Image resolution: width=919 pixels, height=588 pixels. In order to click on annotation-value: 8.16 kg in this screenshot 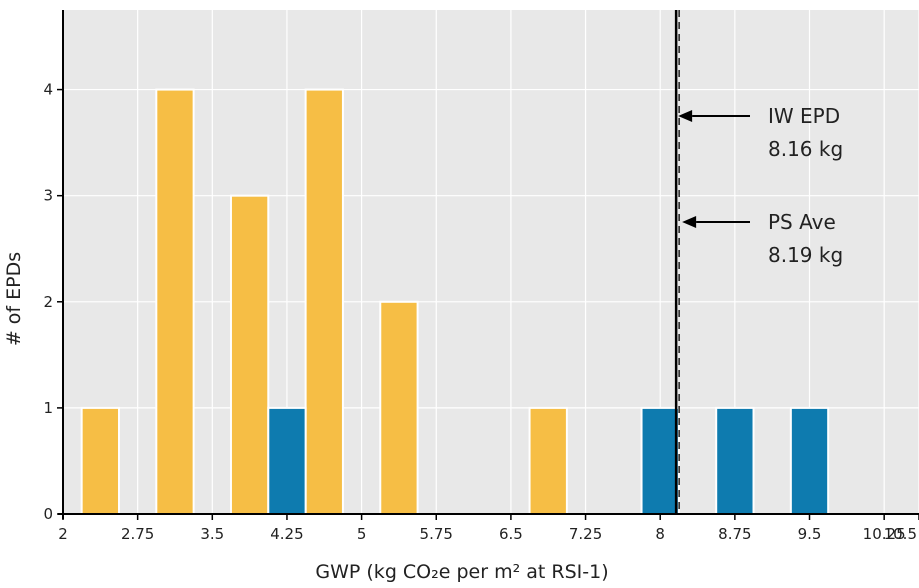, I will do `click(805, 149)`.